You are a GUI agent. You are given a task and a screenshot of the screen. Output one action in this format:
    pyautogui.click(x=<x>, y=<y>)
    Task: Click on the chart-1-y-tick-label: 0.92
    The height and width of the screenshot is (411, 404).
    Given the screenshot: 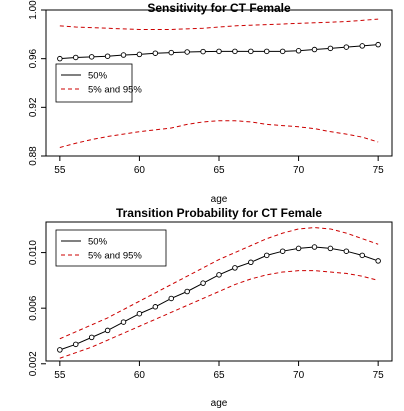 What is the action you would take?
    pyautogui.click(x=33, y=107)
    